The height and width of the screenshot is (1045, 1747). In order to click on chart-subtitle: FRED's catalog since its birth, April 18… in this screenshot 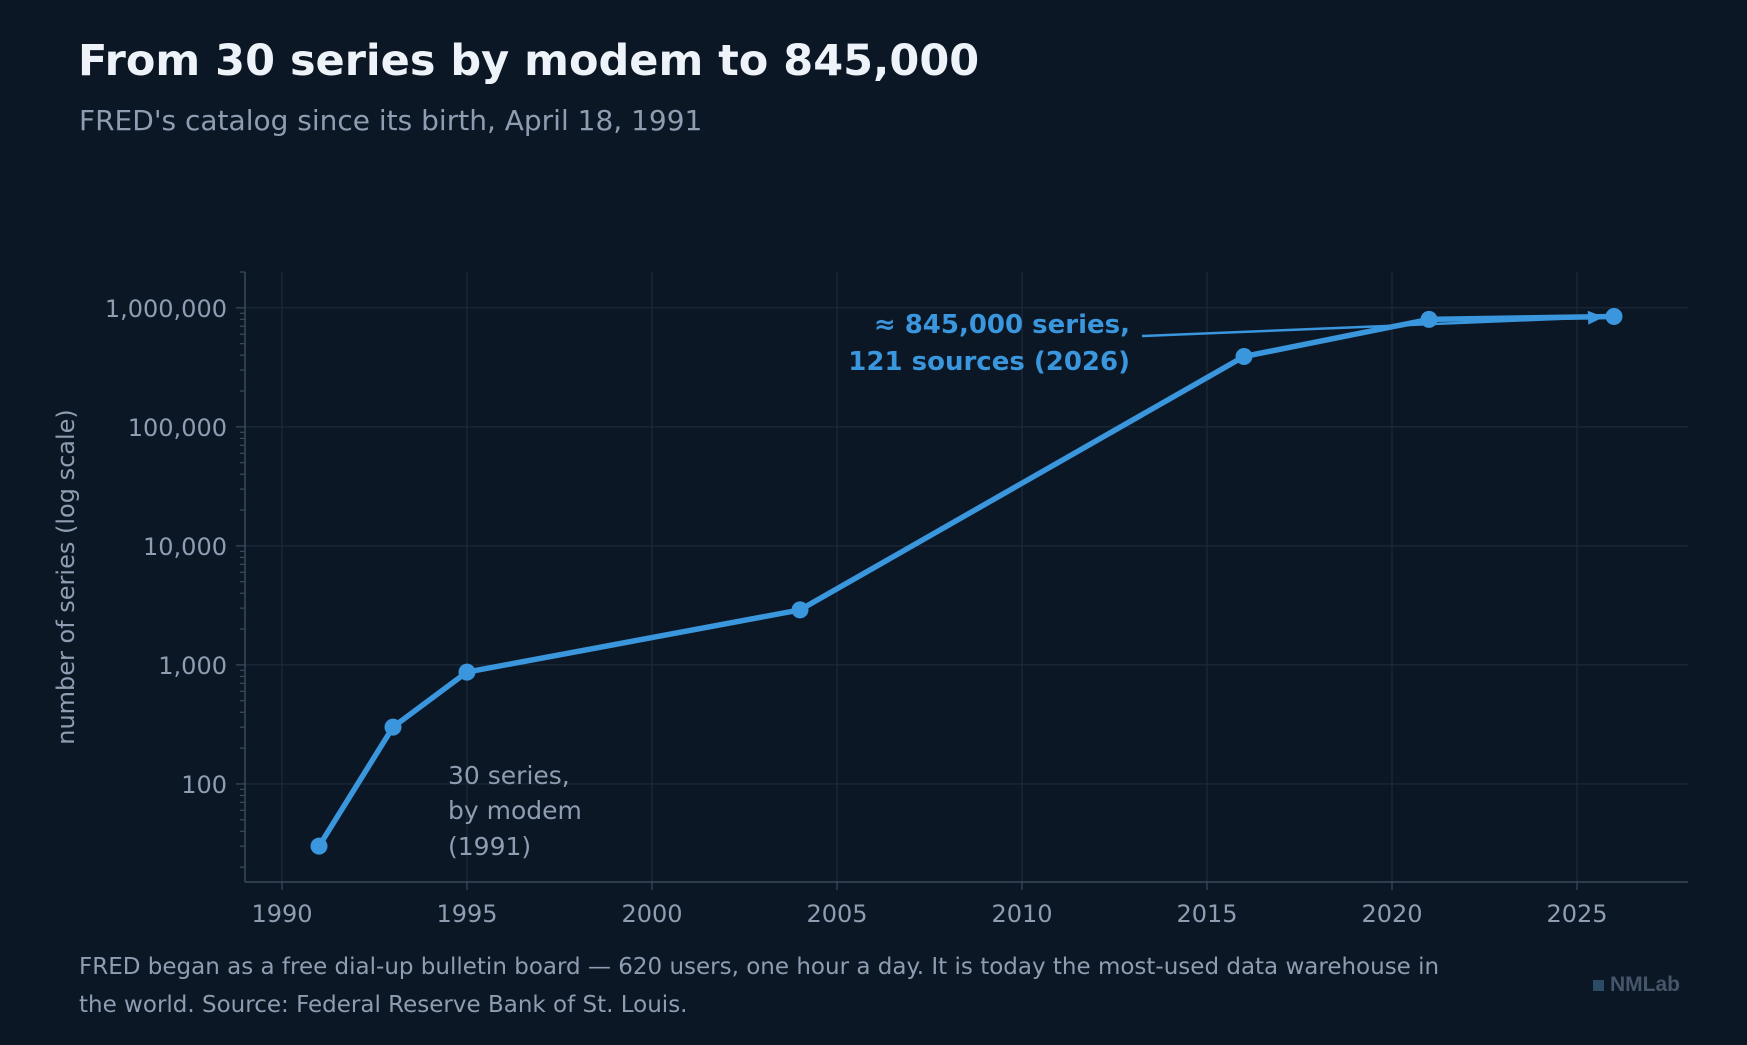, I will do `click(391, 120)`.